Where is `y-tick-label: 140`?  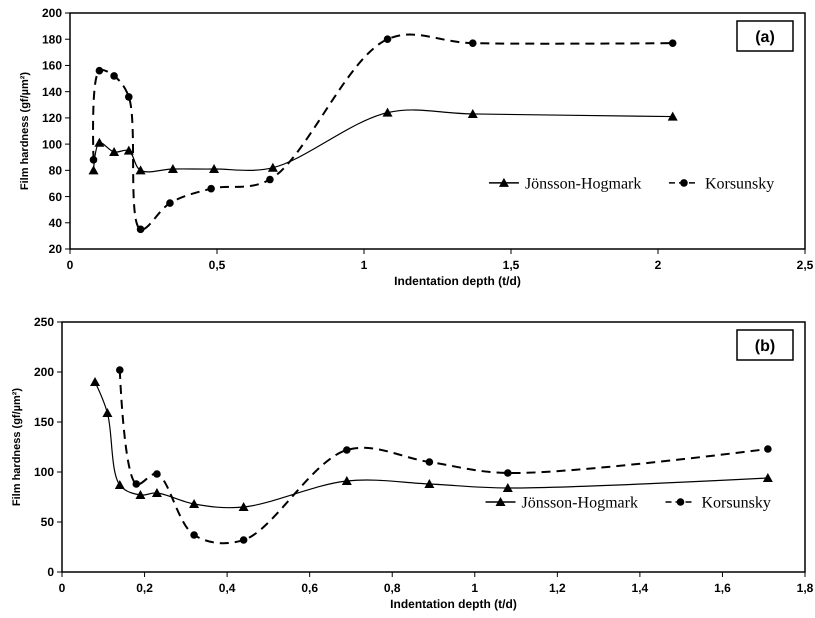
y-tick-label: 140 is located at coordinates (52, 91).